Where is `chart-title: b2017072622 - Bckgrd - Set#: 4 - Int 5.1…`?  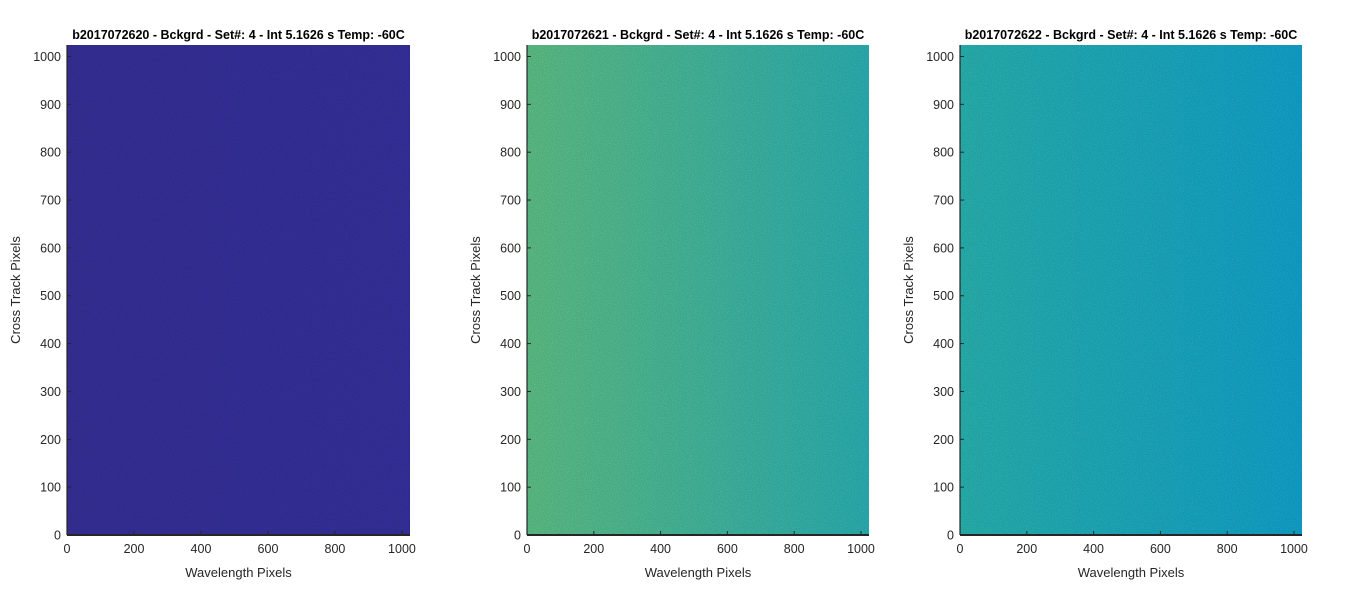 chart-title: b2017072622 - Bckgrd - Set#: 4 - Int 5.1… is located at coordinates (1131, 35).